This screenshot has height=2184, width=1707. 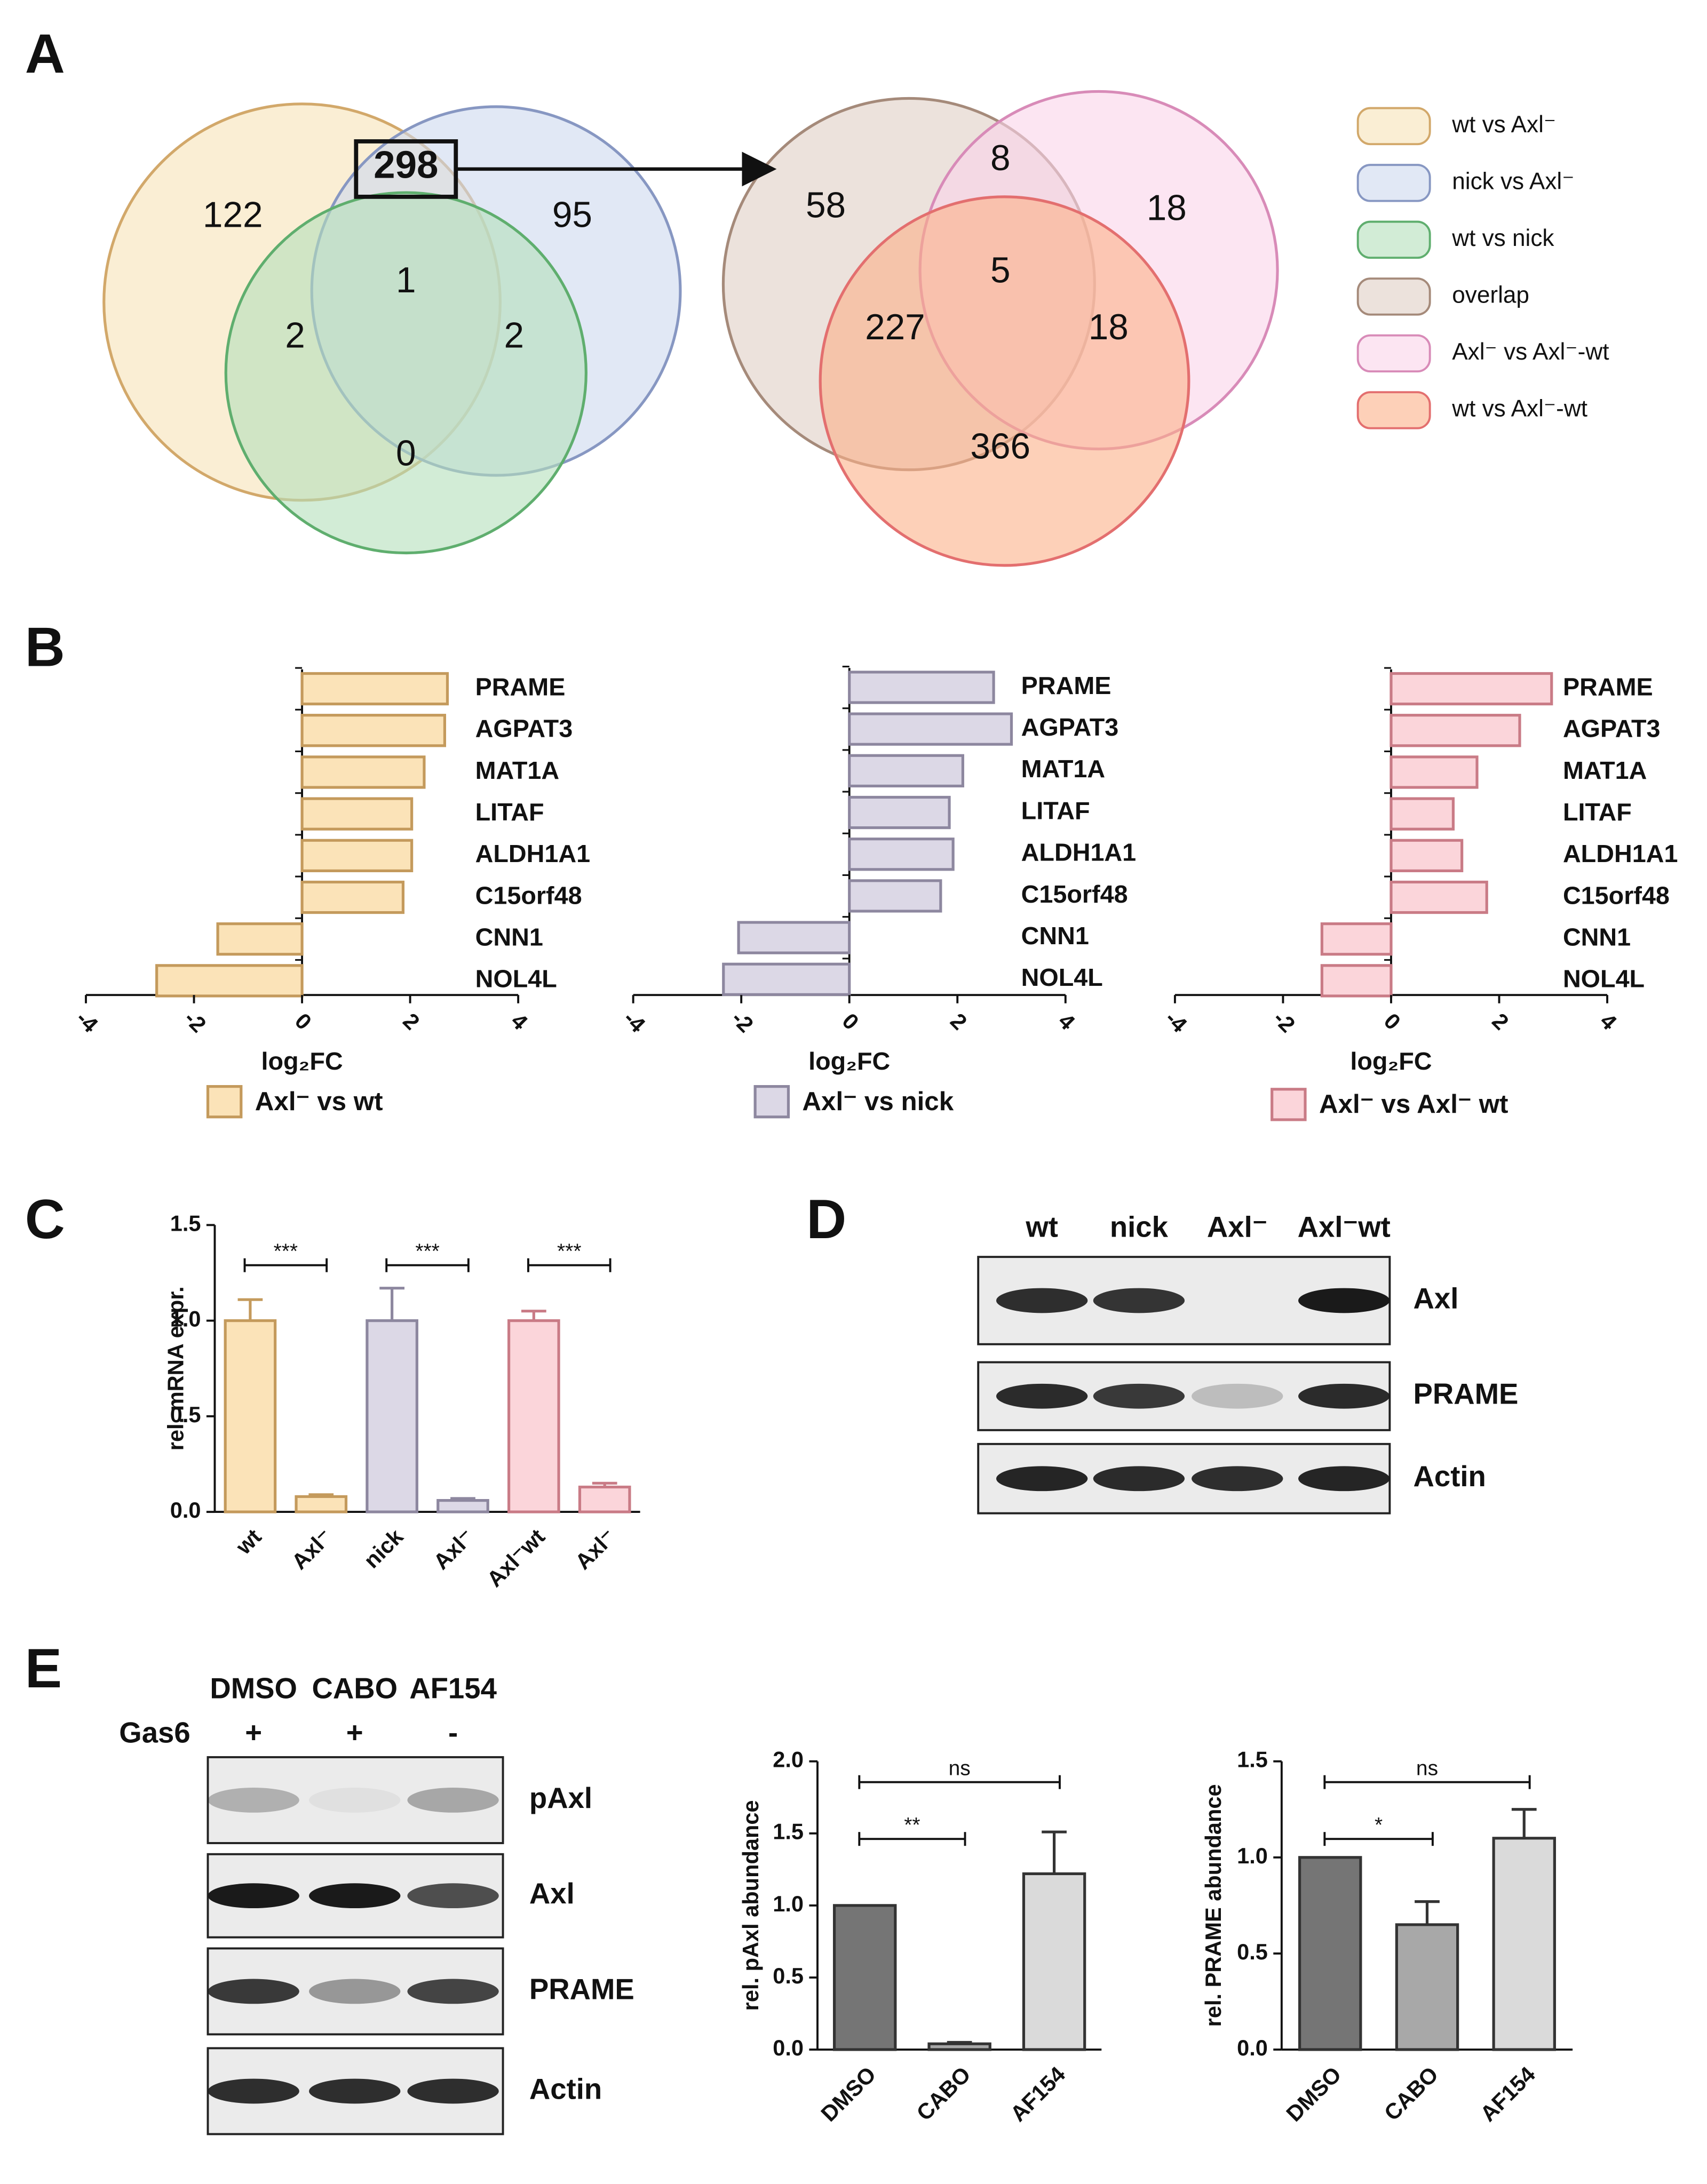 I want to click on venn-count: 58, so click(x=826, y=205).